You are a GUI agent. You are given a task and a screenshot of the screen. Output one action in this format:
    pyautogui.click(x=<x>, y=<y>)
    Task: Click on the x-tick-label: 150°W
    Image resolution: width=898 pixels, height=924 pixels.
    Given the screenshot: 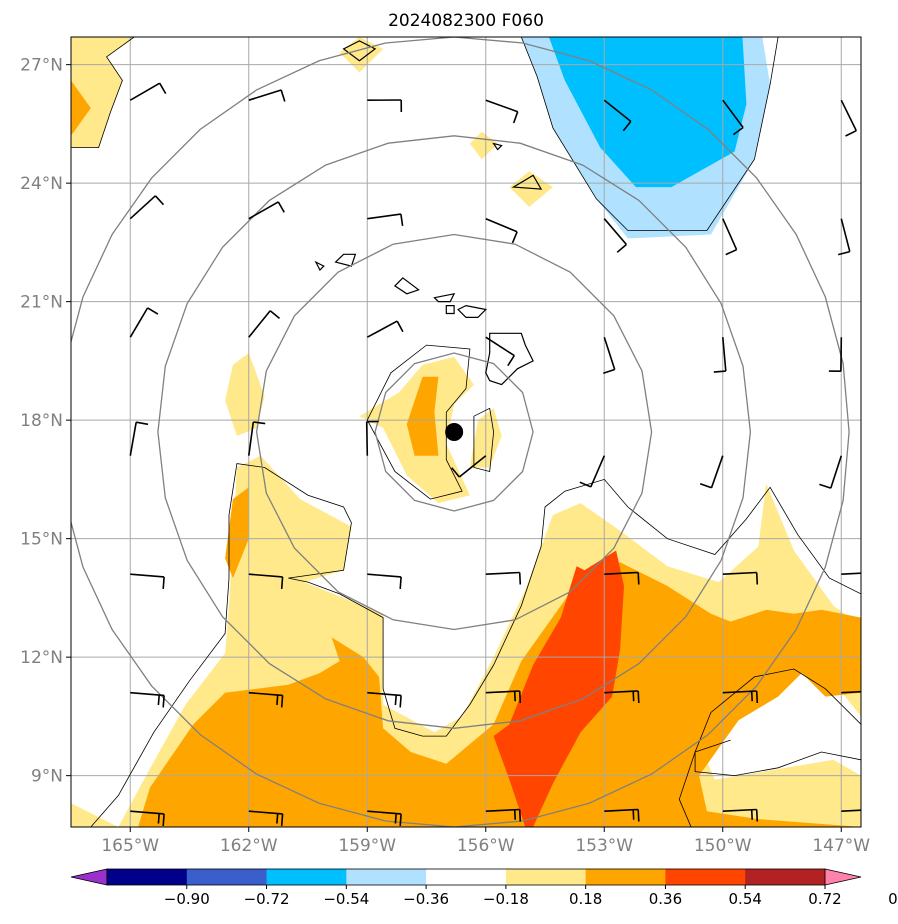 What is the action you would take?
    pyautogui.click(x=723, y=846)
    